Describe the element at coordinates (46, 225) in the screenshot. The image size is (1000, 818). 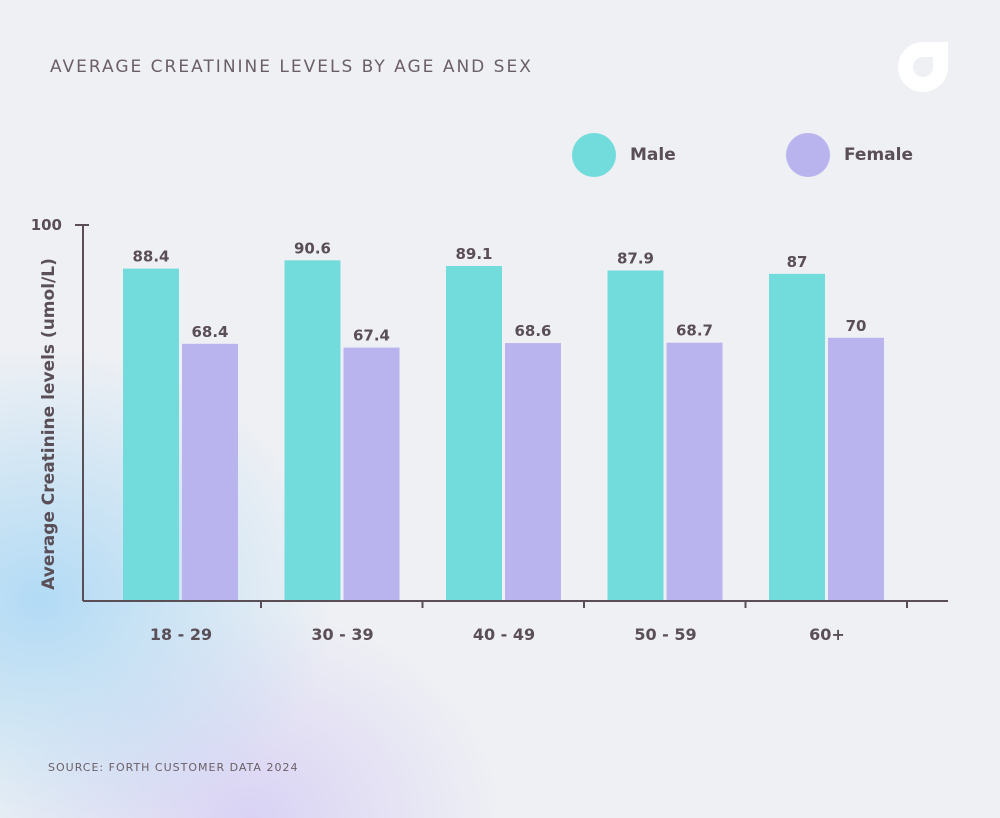
I see `y-tick-label-1: 100` at that location.